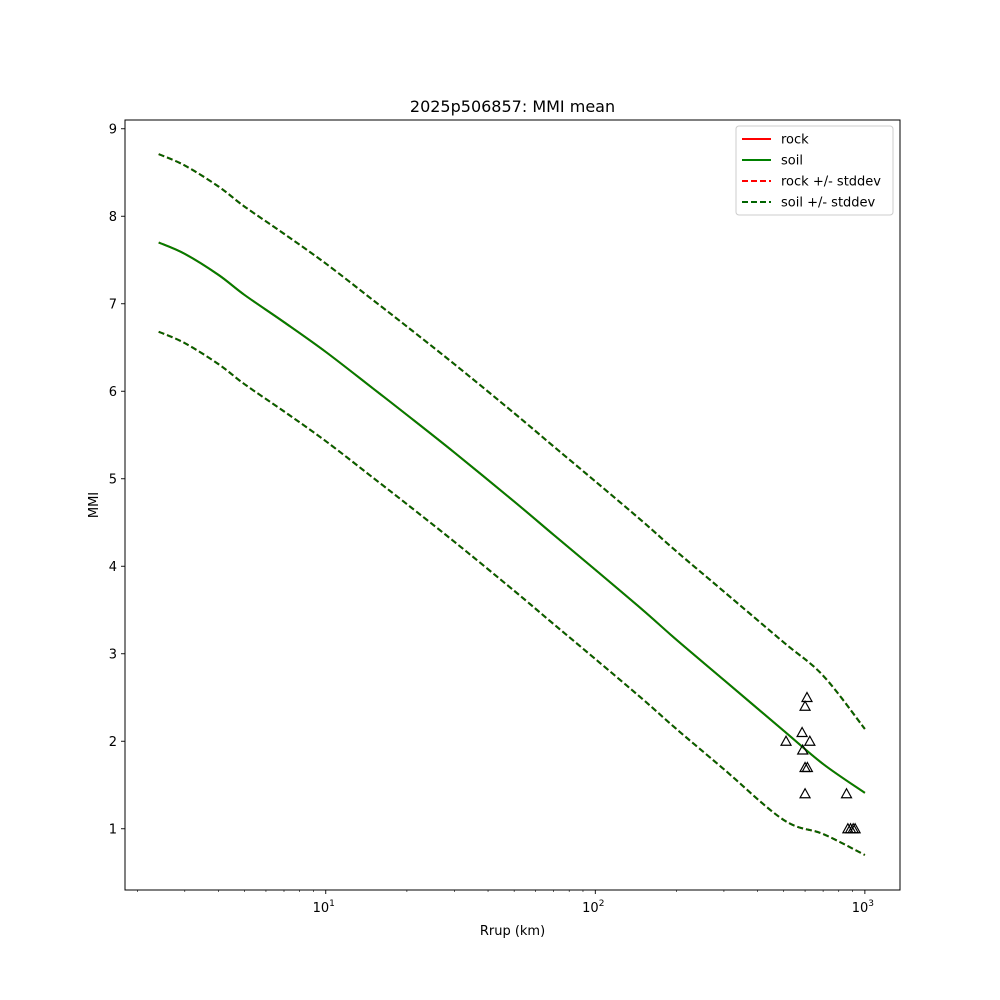  What do you see at coordinates (113, 392) in the screenshot?
I see `y-tick-label: 6` at bounding box center [113, 392].